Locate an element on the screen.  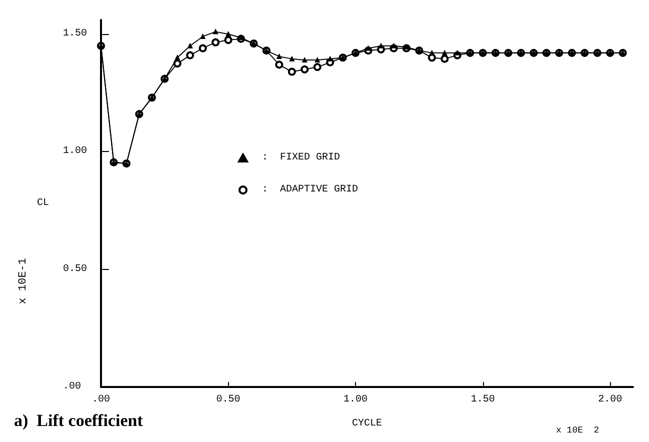
x-tick-label: 0.50 is located at coordinates (228, 400).